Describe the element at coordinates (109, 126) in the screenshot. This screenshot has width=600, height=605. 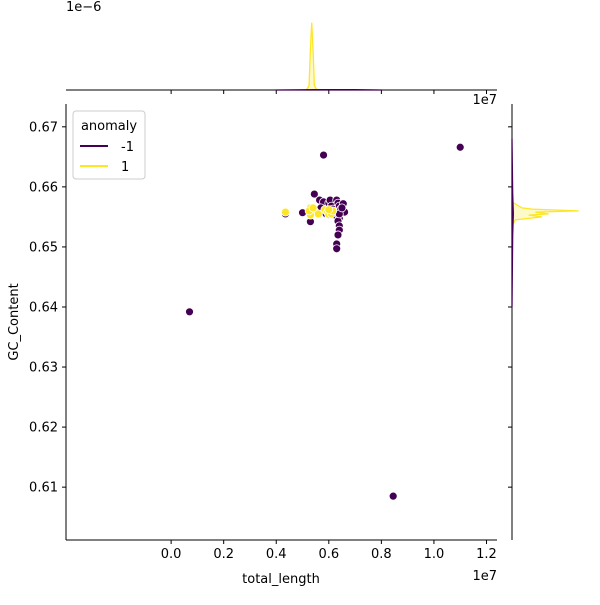
I see `legend-title: anomaly` at that location.